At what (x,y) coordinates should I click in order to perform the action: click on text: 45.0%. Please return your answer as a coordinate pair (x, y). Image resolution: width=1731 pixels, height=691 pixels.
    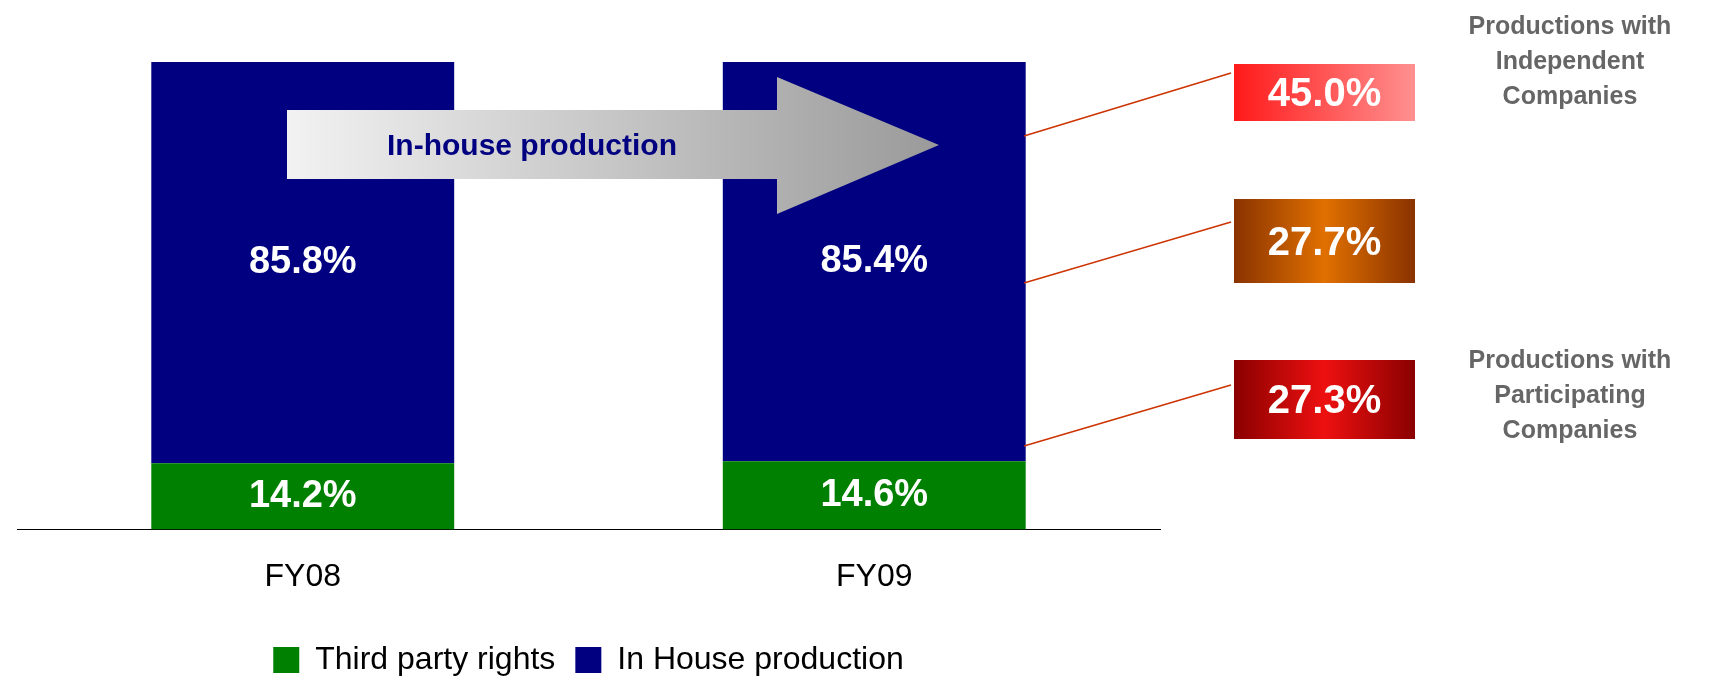
    Looking at the image, I should click on (1324, 92).